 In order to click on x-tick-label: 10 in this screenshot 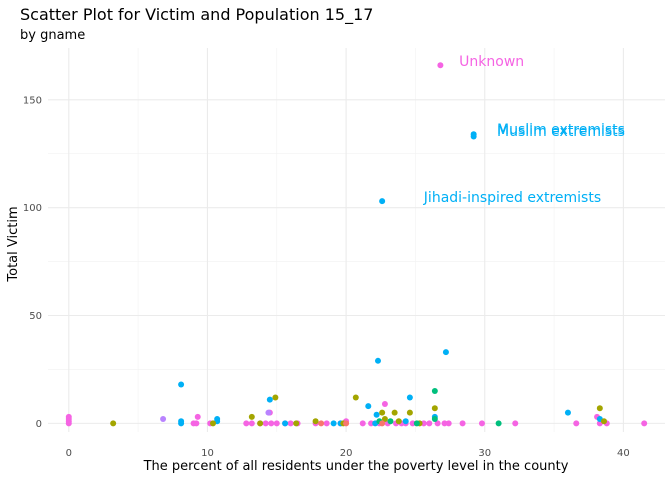, I will do `click(207, 453)`.